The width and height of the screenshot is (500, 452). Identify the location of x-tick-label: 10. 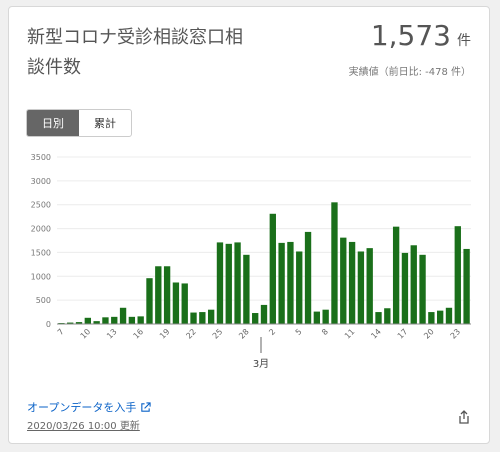
(86, 334).